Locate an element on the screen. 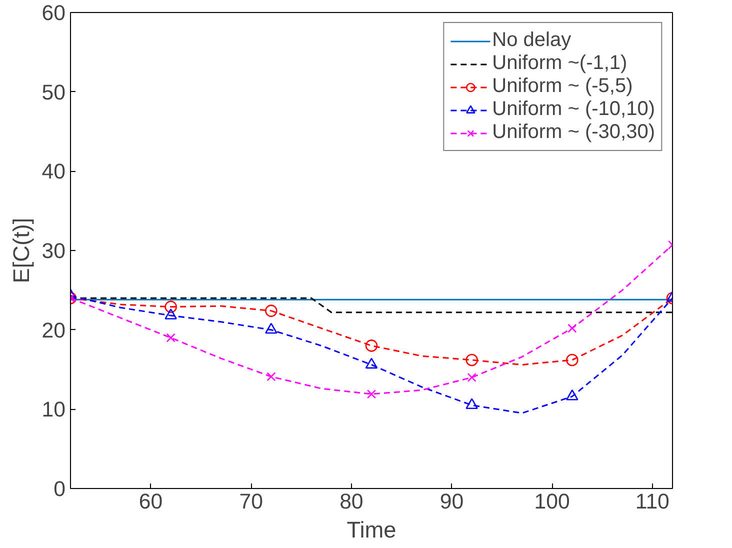 Image resolution: width=732 pixels, height=548 pixels. legend-label: Uniform ~ (-30,30) is located at coordinates (573, 132).